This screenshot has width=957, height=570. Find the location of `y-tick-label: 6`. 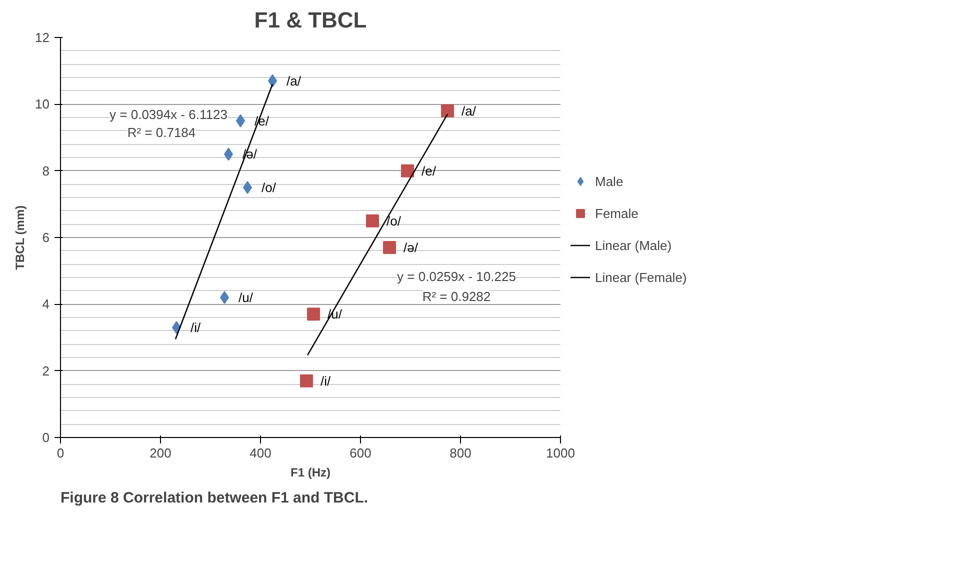

y-tick-label: 6 is located at coordinates (46, 237).